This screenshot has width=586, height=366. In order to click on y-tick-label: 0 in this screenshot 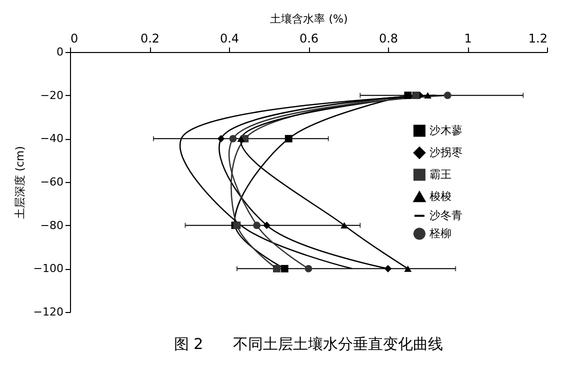, I will do `click(60, 52)`.